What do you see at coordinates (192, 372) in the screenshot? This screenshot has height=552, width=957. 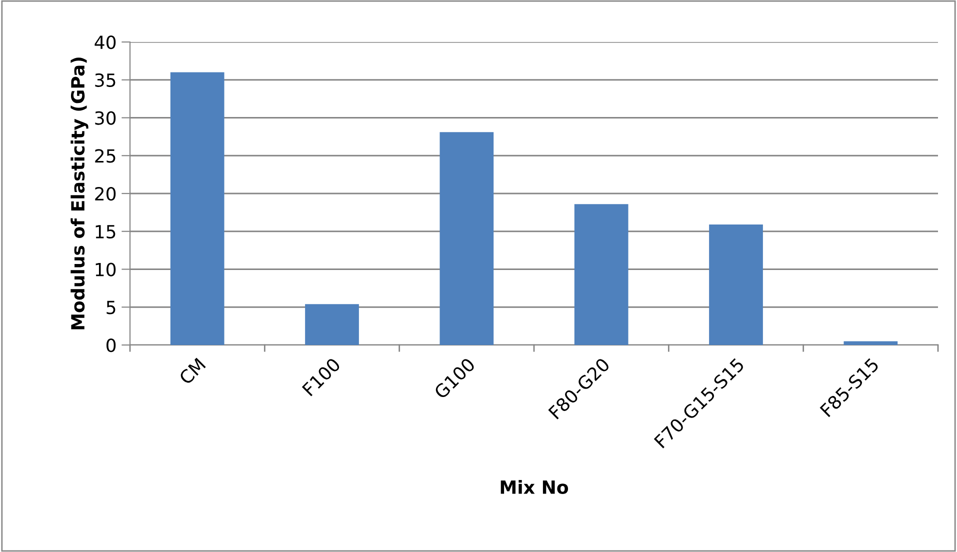 I see `x-tick-label: CM` at bounding box center [192, 372].